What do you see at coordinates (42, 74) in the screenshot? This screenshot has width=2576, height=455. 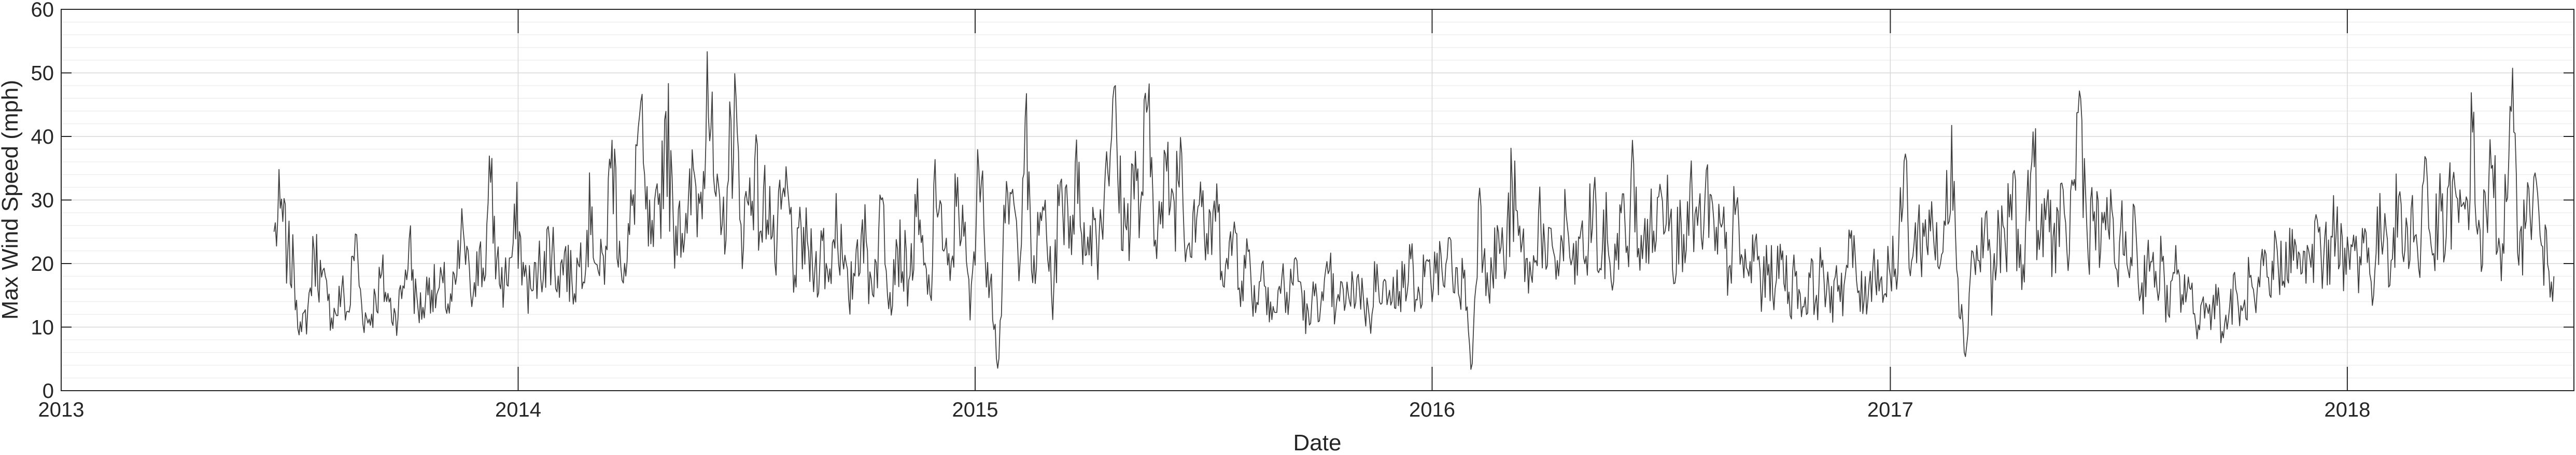 I see `y-tick-label: 50` at bounding box center [42, 74].